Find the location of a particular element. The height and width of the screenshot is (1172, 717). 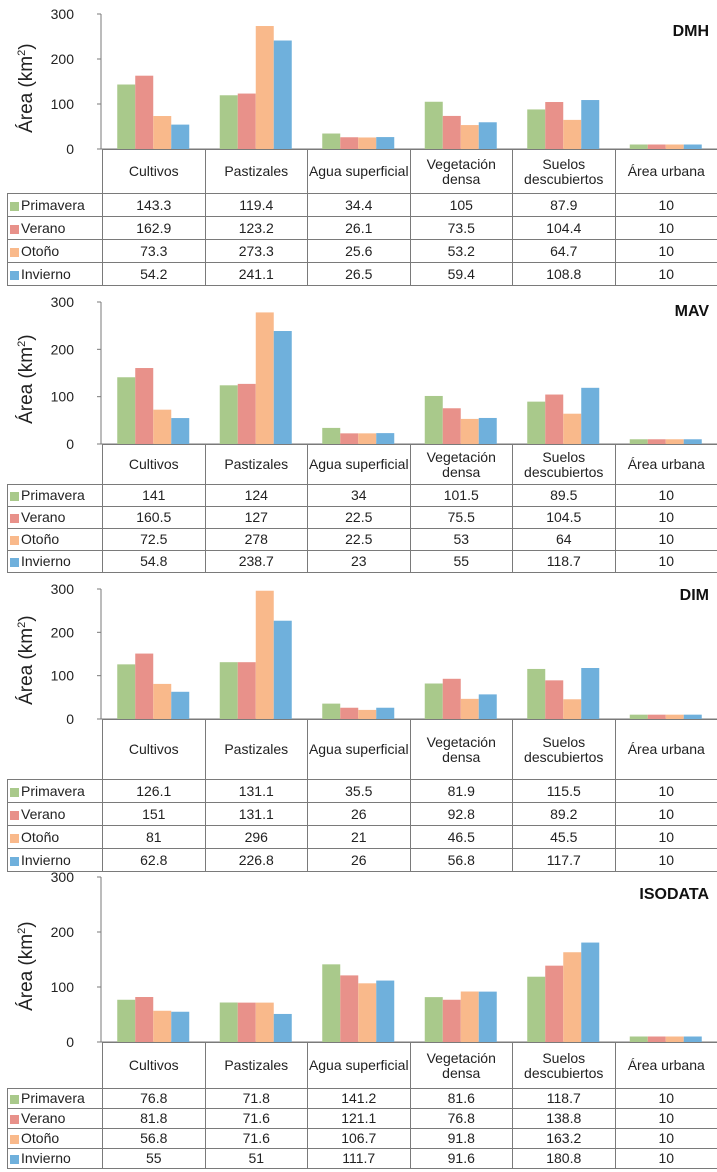

data-label: 87.9 is located at coordinates (564, 205).